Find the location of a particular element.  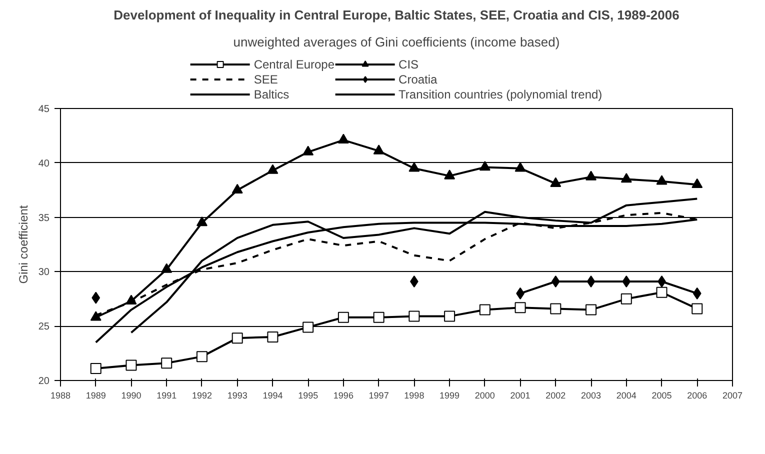

x-tick-label: 2003 is located at coordinates (591, 395).